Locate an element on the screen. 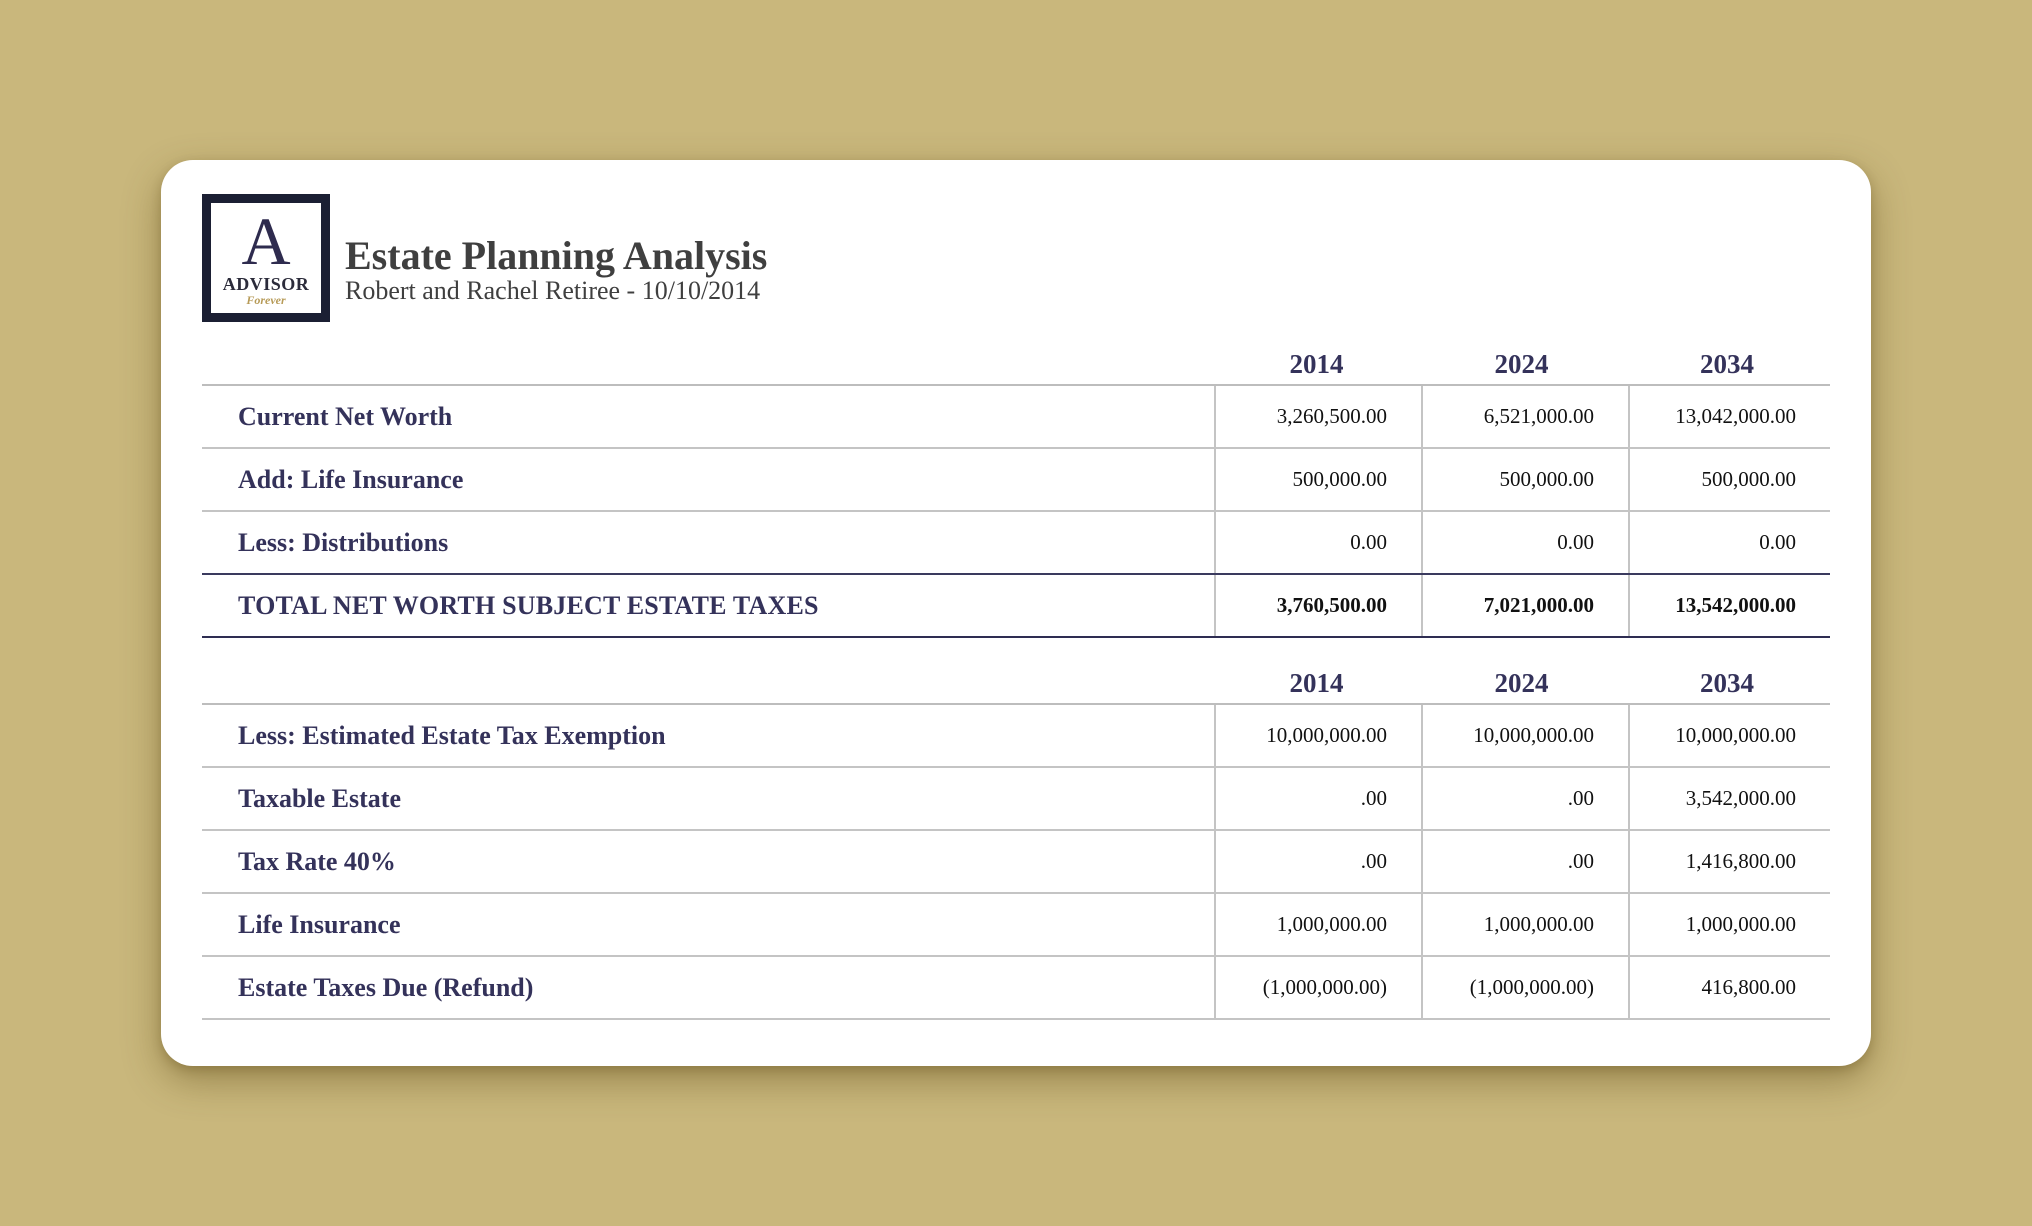  row-label: Life Insurance is located at coordinates (319, 924).